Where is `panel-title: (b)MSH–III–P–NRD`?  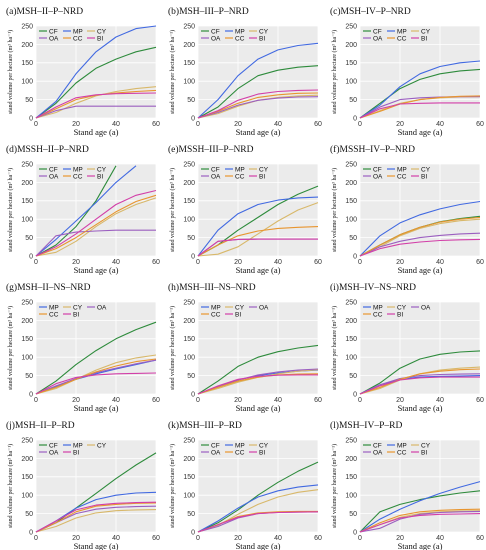
panel-title: (b)MSH–III–P–NRD is located at coordinates (208, 11).